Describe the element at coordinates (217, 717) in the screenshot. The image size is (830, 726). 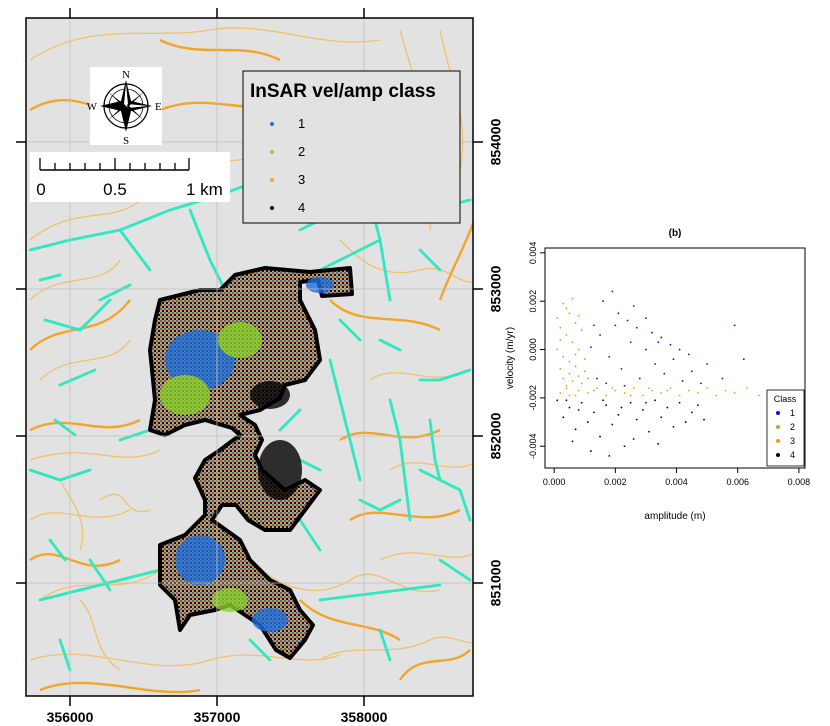
I see `map-x-tick-label: 357000` at that location.